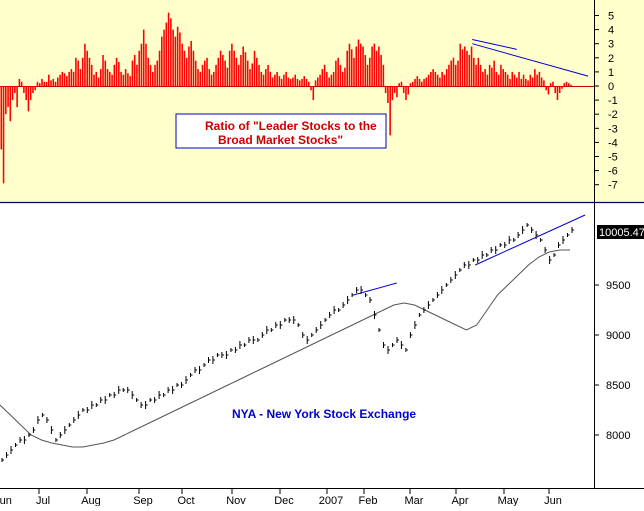 The image size is (644, 511). I want to click on price-tick-label: 8000, so click(618, 436).